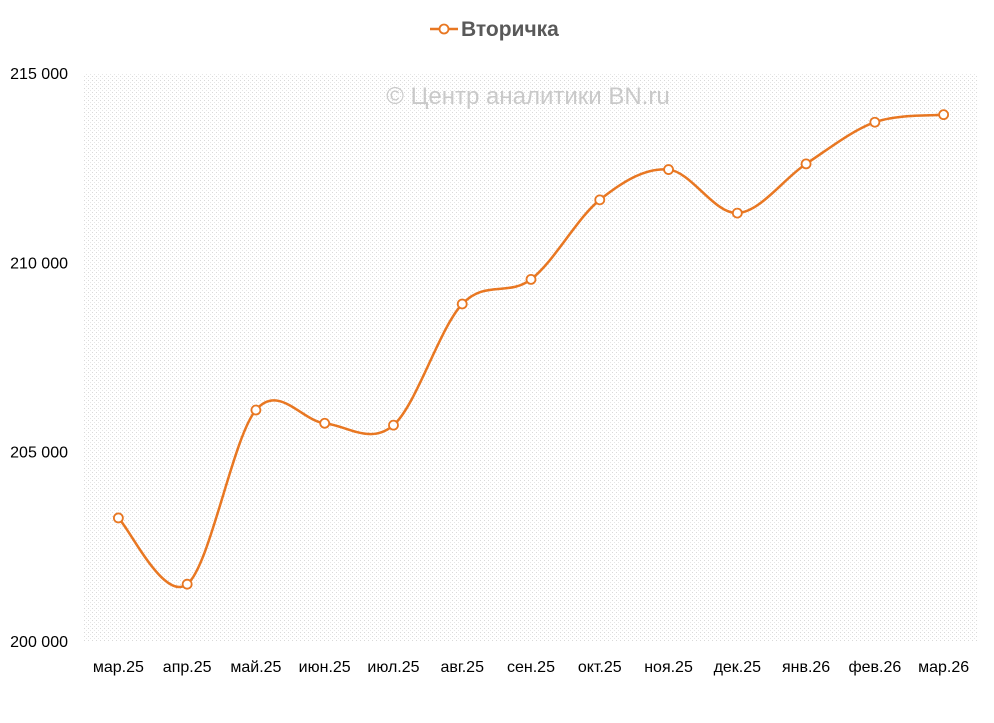 This screenshot has width=994, height=723. Describe the element at coordinates (39, 453) in the screenshot. I see `y-tick-label: 205 000` at that location.